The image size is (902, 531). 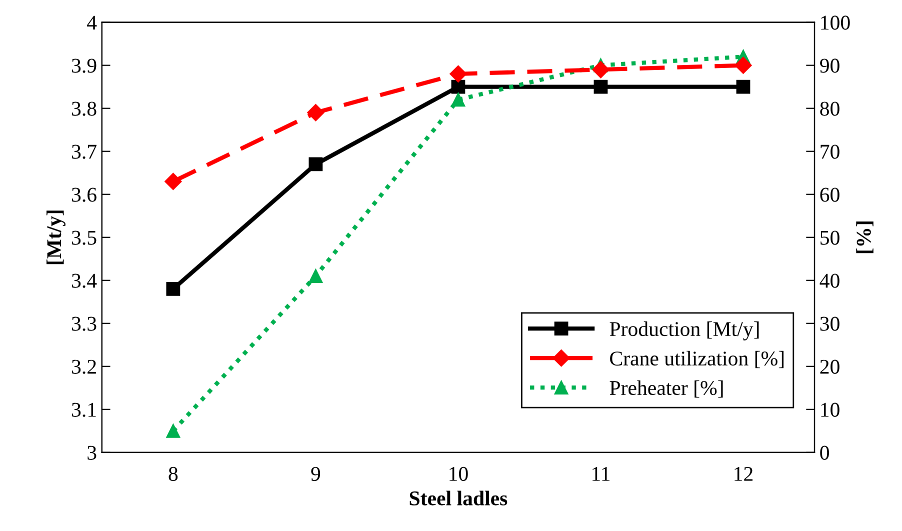 I want to click on y-tick-label: 3.3, so click(x=84, y=323).